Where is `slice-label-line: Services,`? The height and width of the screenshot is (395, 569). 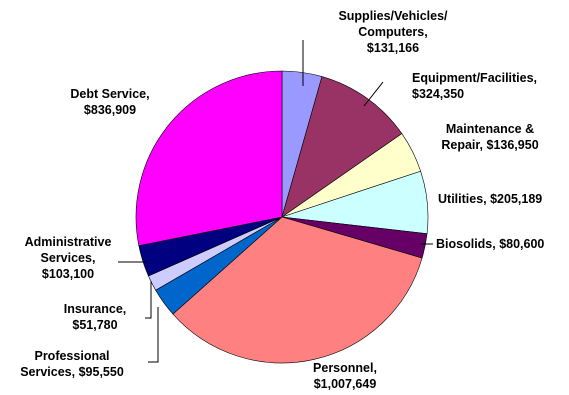 slice-label-line: Services, is located at coordinates (68, 258).